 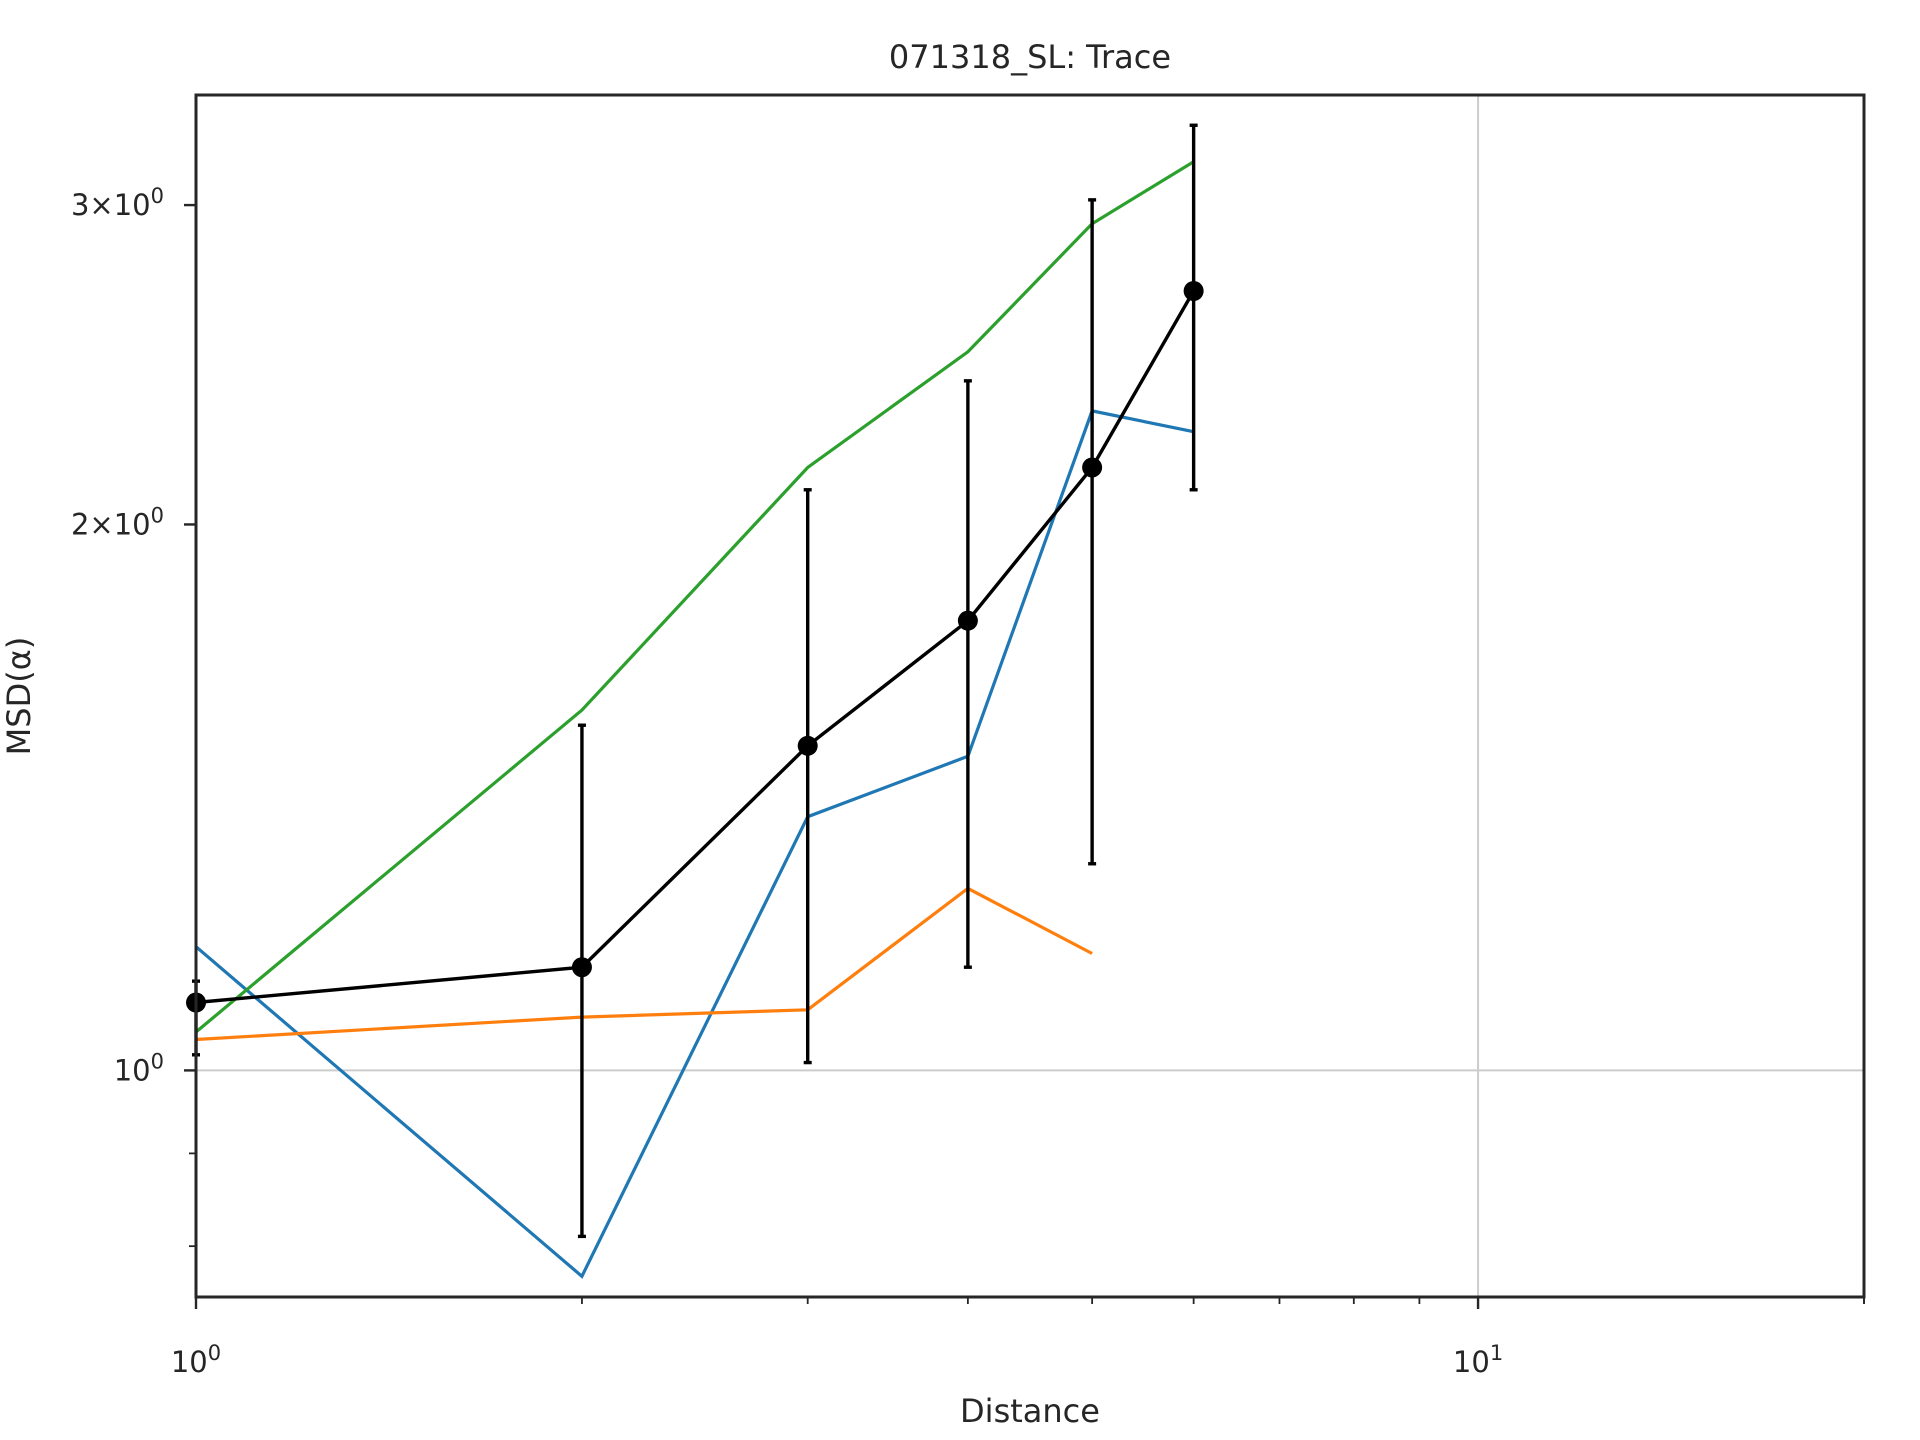 I want to click on x-tick-label-1: 10¹, so click(x=1478, y=1360).